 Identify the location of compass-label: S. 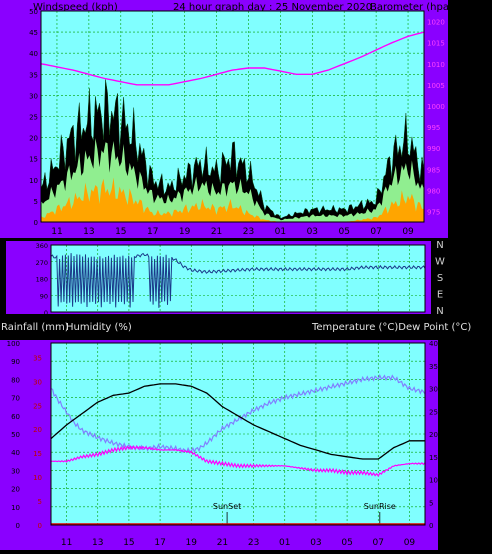
(440, 278).